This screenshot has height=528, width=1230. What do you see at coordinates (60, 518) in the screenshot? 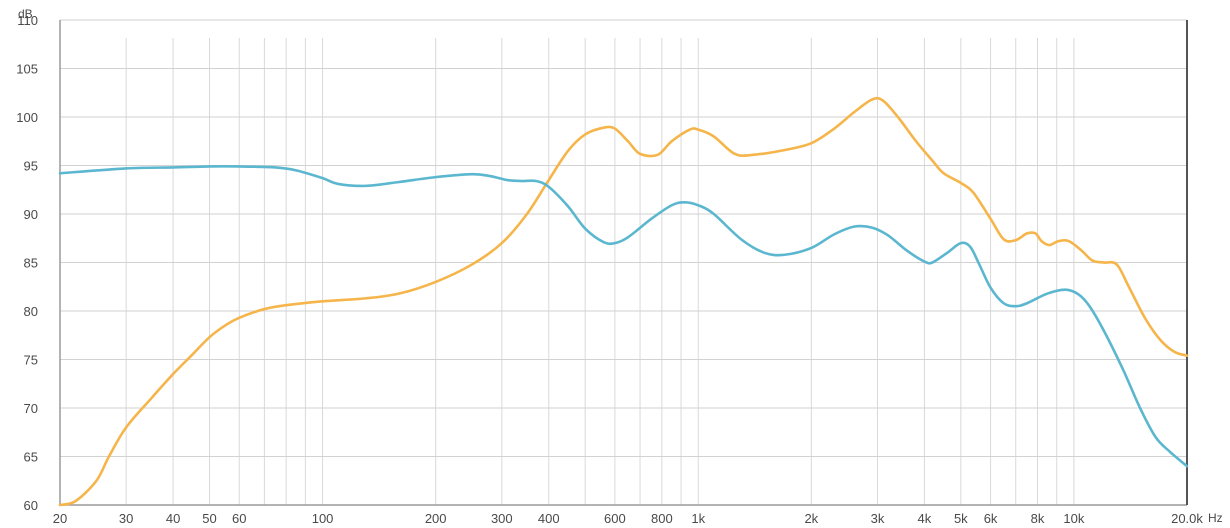
I see `x-tick-label: 20` at bounding box center [60, 518].